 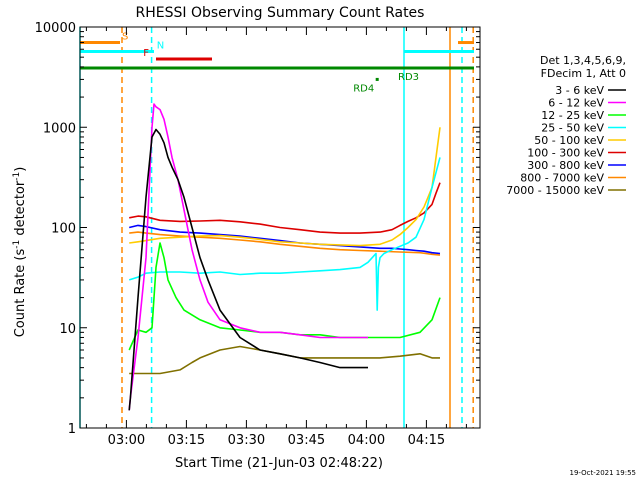 I want to click on legend-label-4: 50 - 100 keV, so click(x=569, y=140).